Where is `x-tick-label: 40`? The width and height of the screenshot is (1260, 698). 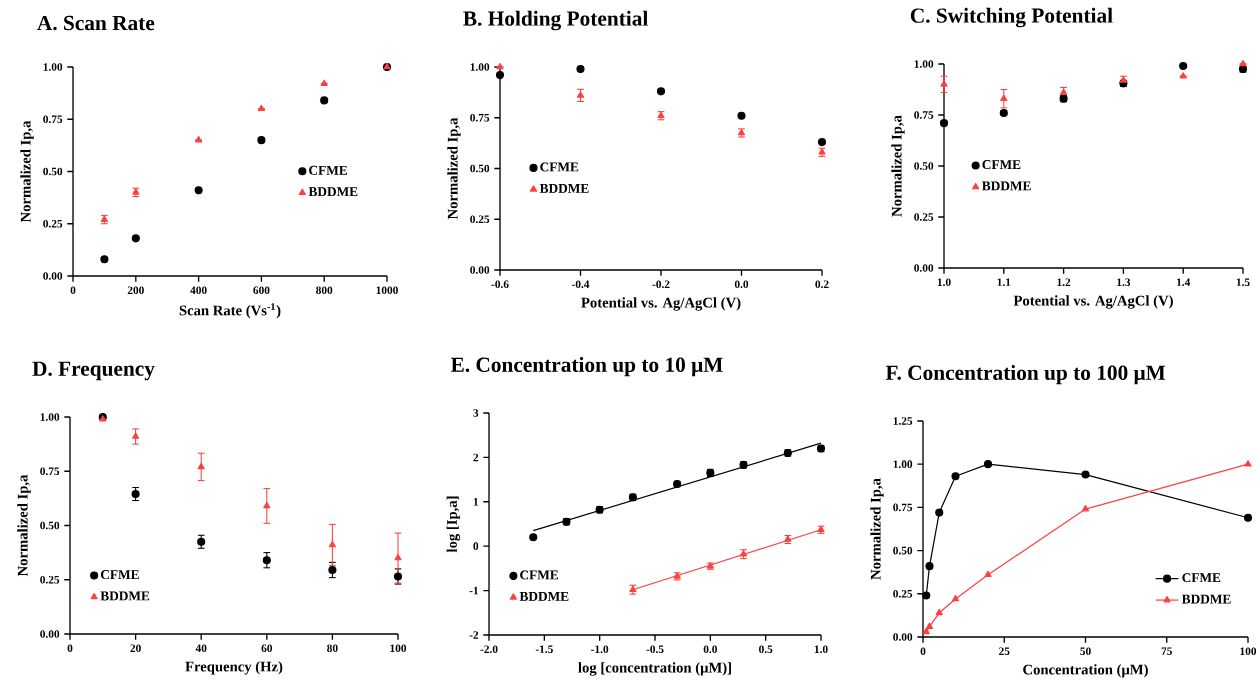
x-tick-label: 40 is located at coordinates (201, 648).